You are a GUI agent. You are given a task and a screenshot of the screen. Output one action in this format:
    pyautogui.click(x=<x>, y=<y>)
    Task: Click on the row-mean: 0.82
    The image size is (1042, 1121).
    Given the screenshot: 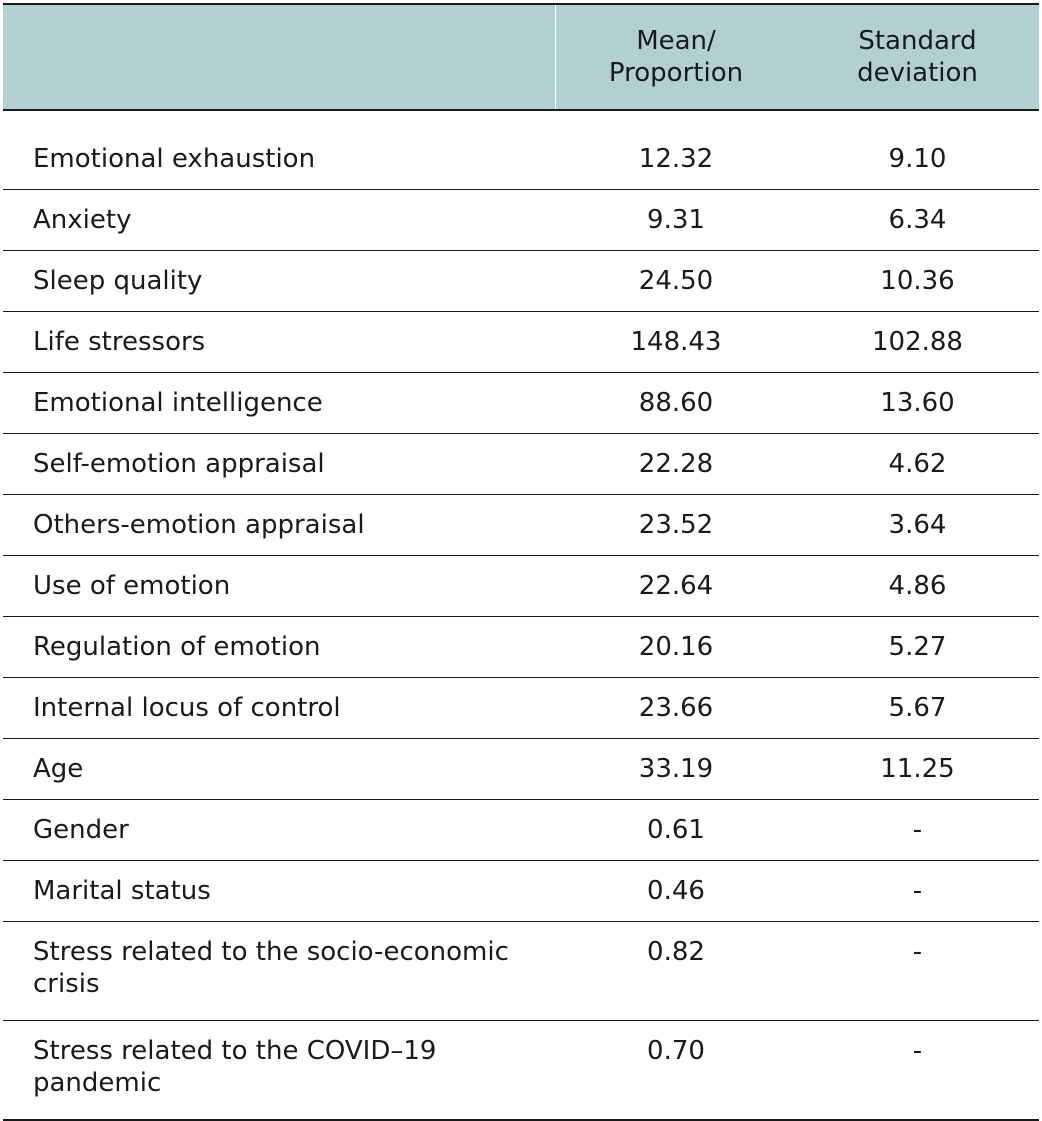 What is the action you would take?
    pyautogui.click(x=676, y=952)
    